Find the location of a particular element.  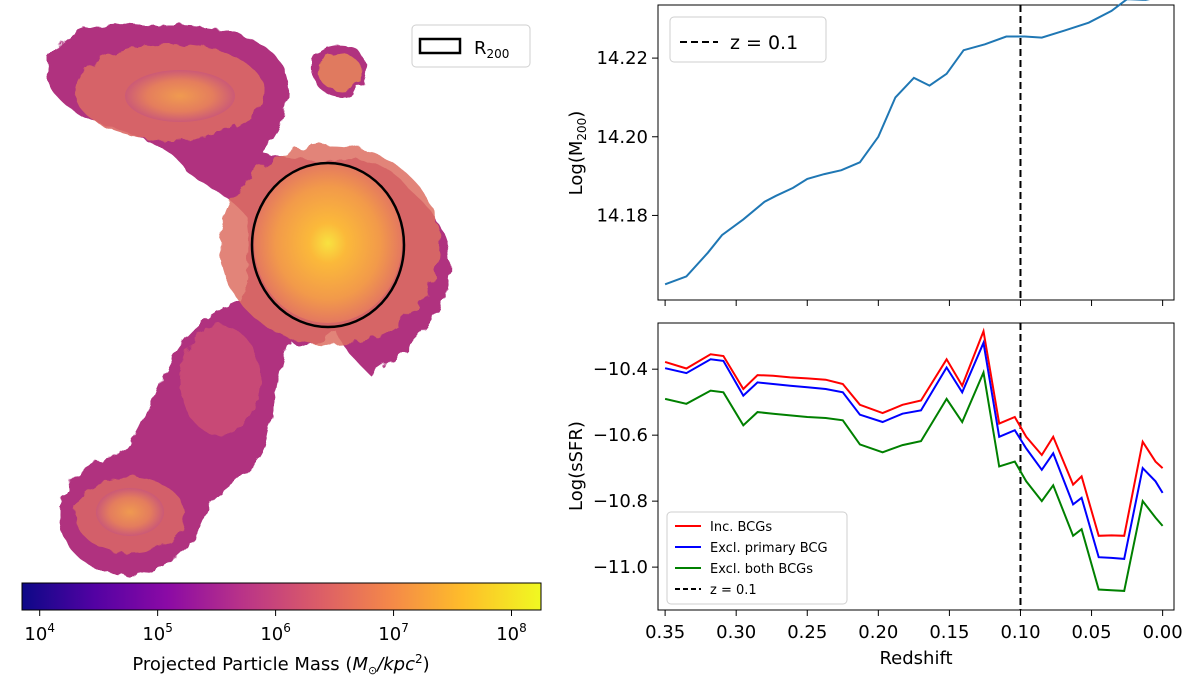

m200-ytick-label-2: 14.22 is located at coordinates (622, 58).